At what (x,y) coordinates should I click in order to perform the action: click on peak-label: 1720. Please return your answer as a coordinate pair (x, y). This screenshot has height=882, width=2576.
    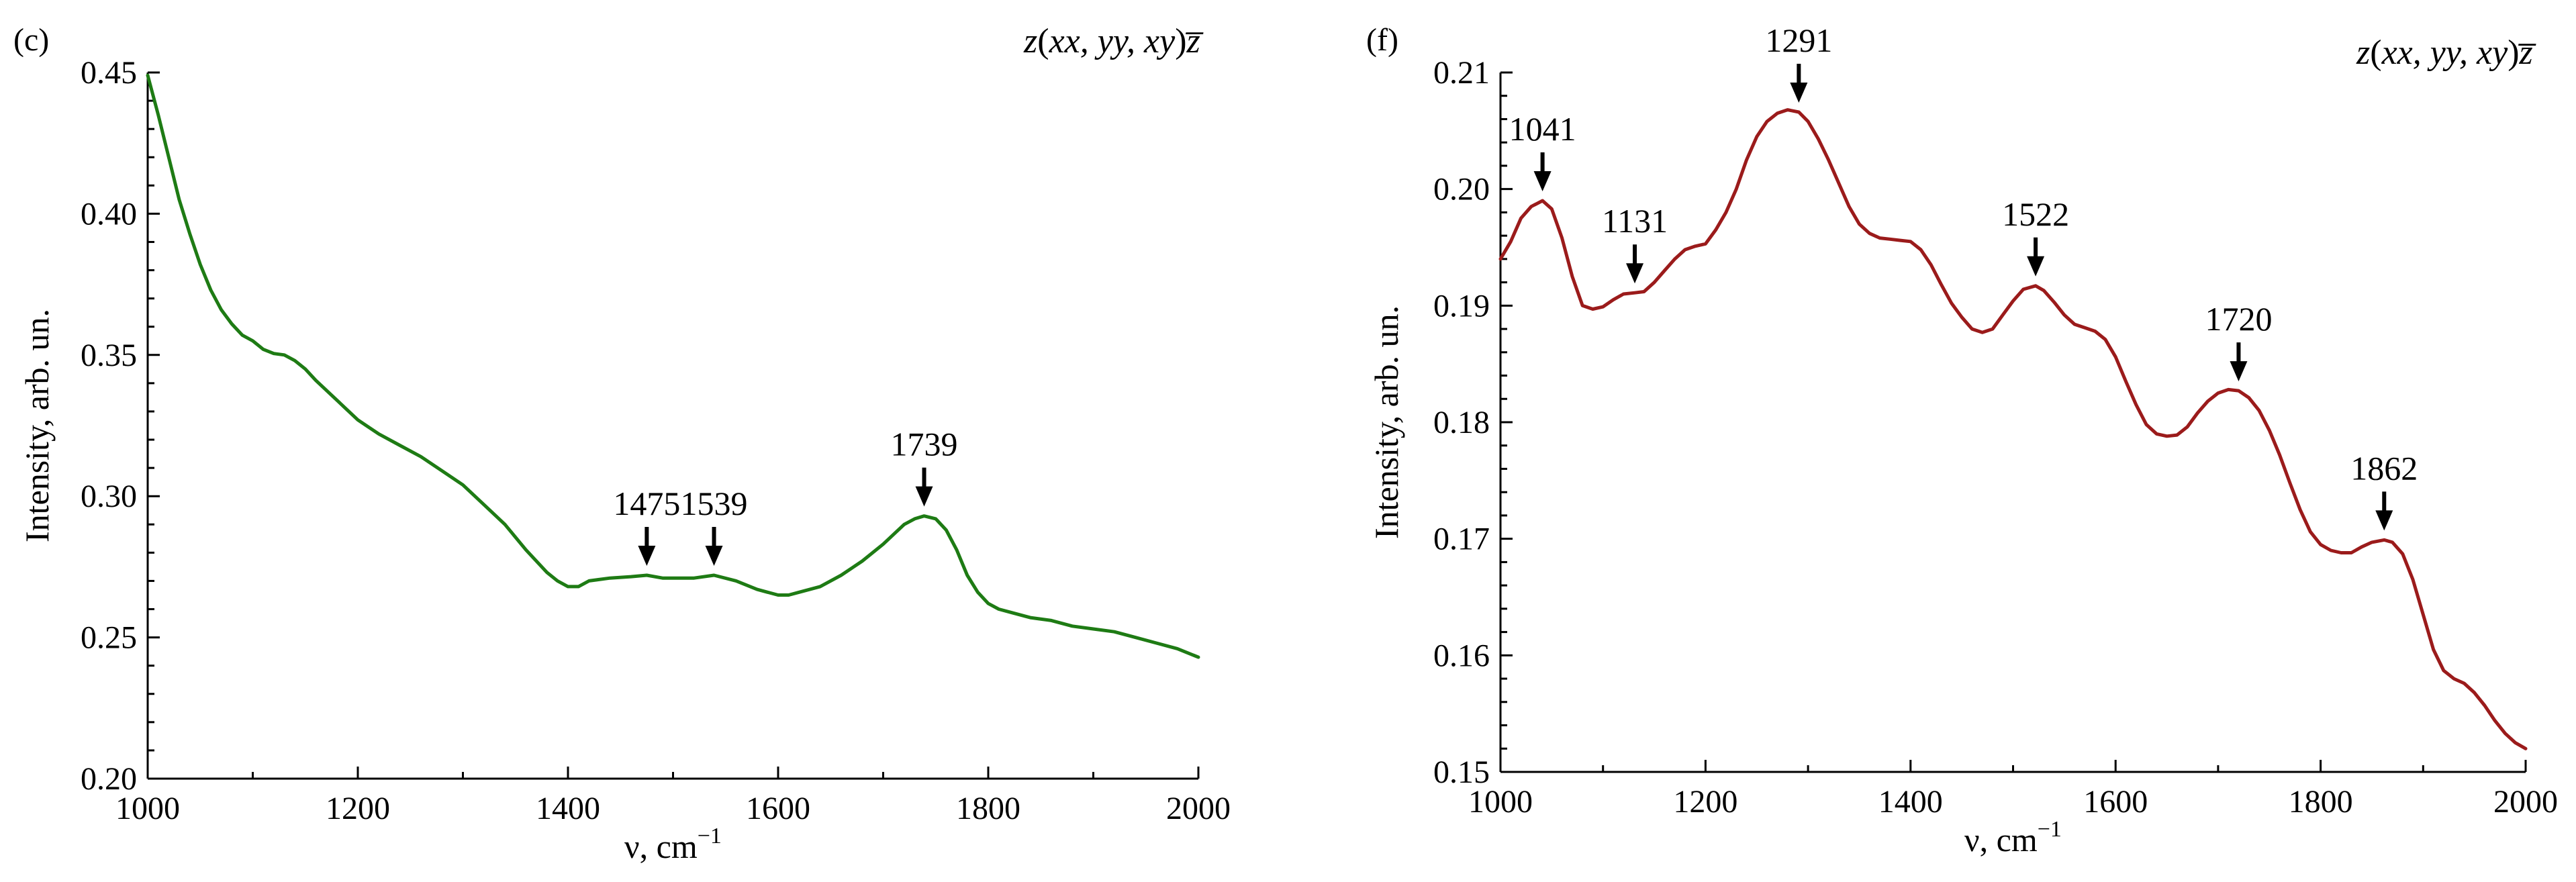
    Looking at the image, I should click on (2238, 319).